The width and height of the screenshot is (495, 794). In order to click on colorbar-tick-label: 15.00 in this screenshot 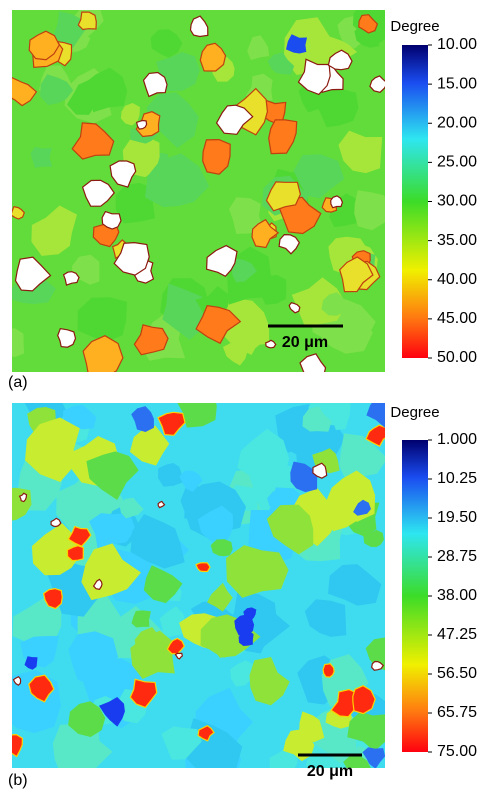, I will do `click(457, 83)`.